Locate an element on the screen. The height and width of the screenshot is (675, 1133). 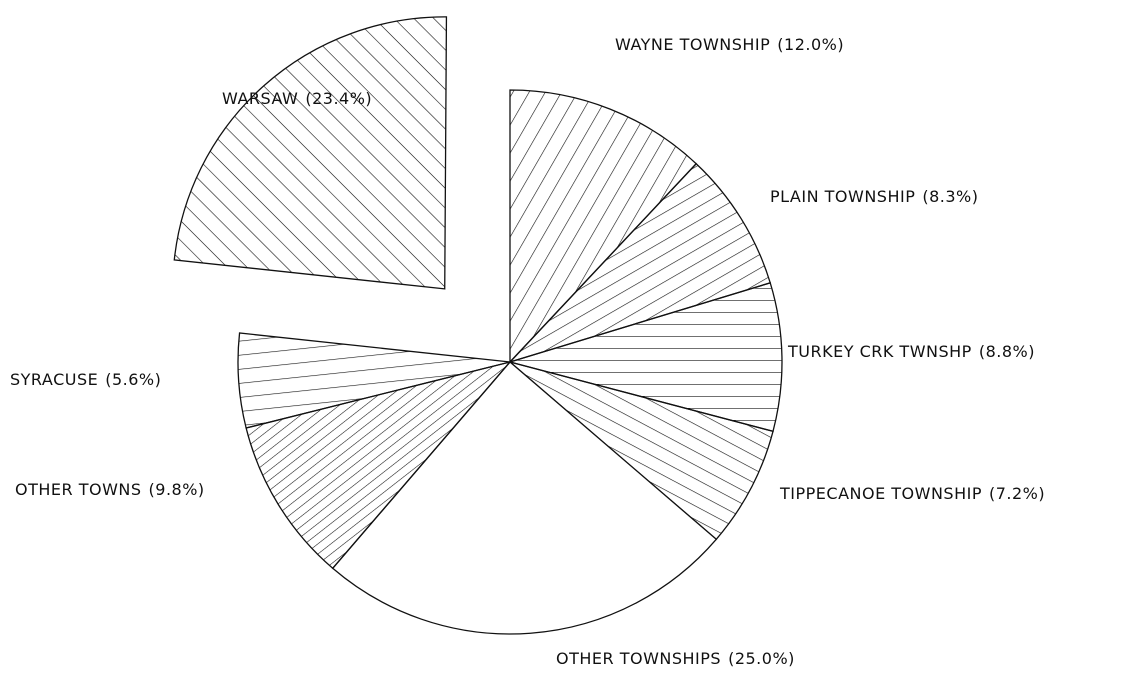
category-label: TURKEY CRK TWNSHP is located at coordinates (879, 351).